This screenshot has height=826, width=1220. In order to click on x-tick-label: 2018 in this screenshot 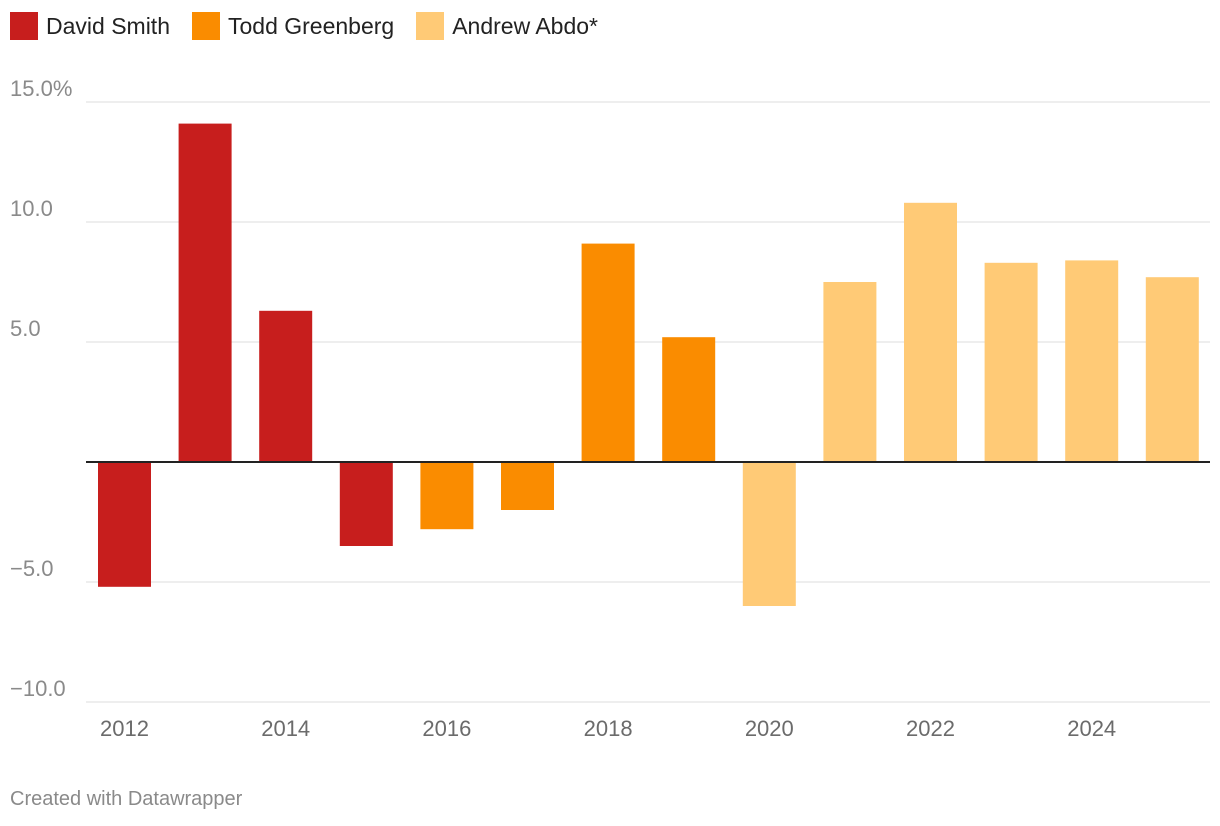, I will do `click(608, 728)`.